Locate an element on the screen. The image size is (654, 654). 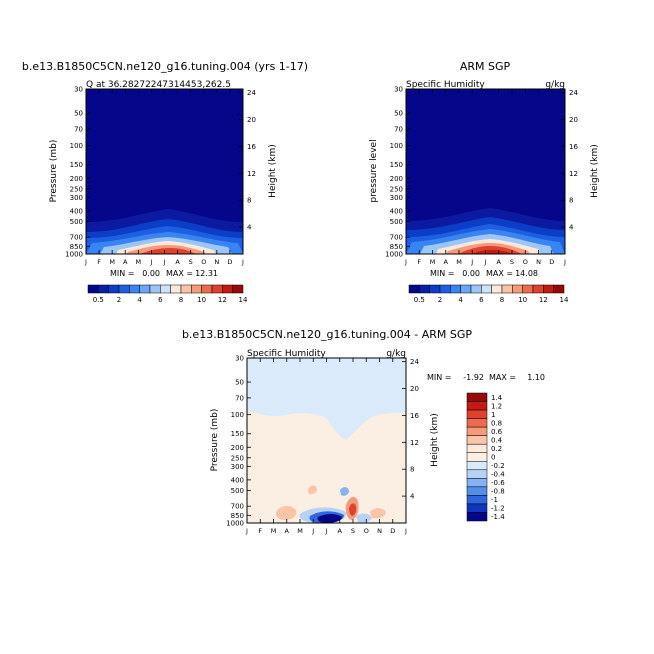
model-min-label: MIN = is located at coordinates (122, 273).